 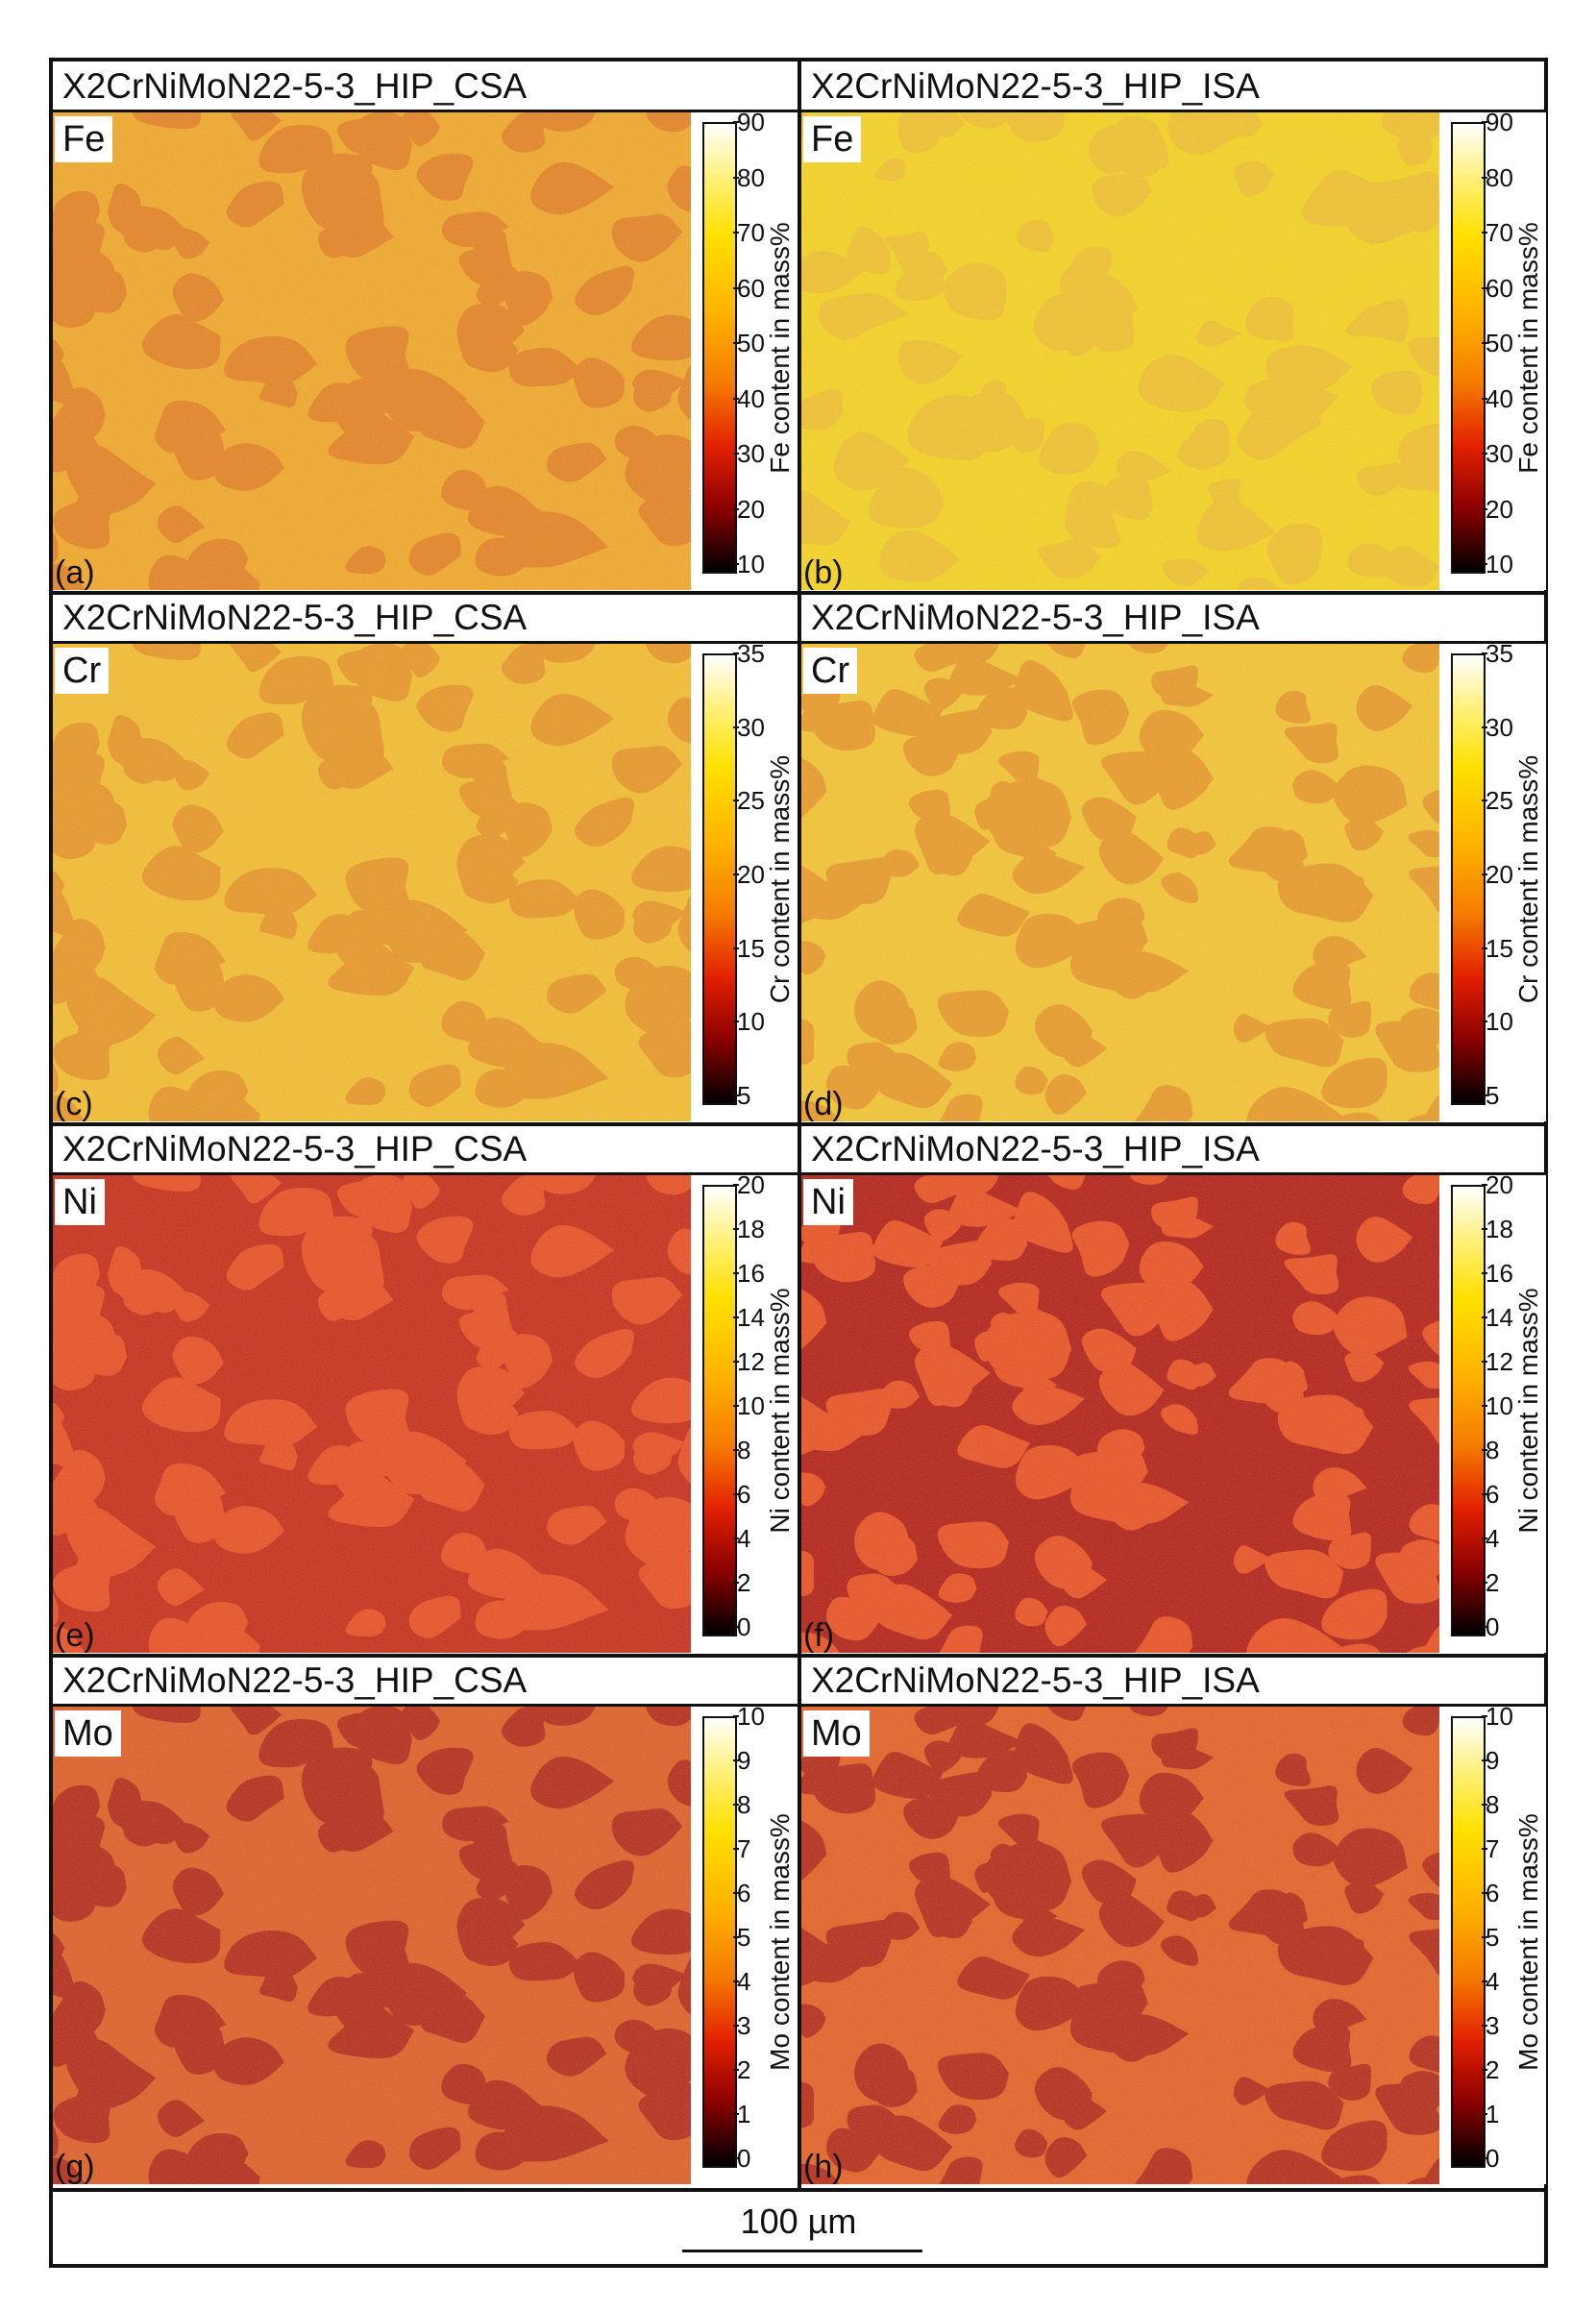 What do you see at coordinates (1528, 1942) in the screenshot?
I see `colorbar-label: Mo content in mass%` at bounding box center [1528, 1942].